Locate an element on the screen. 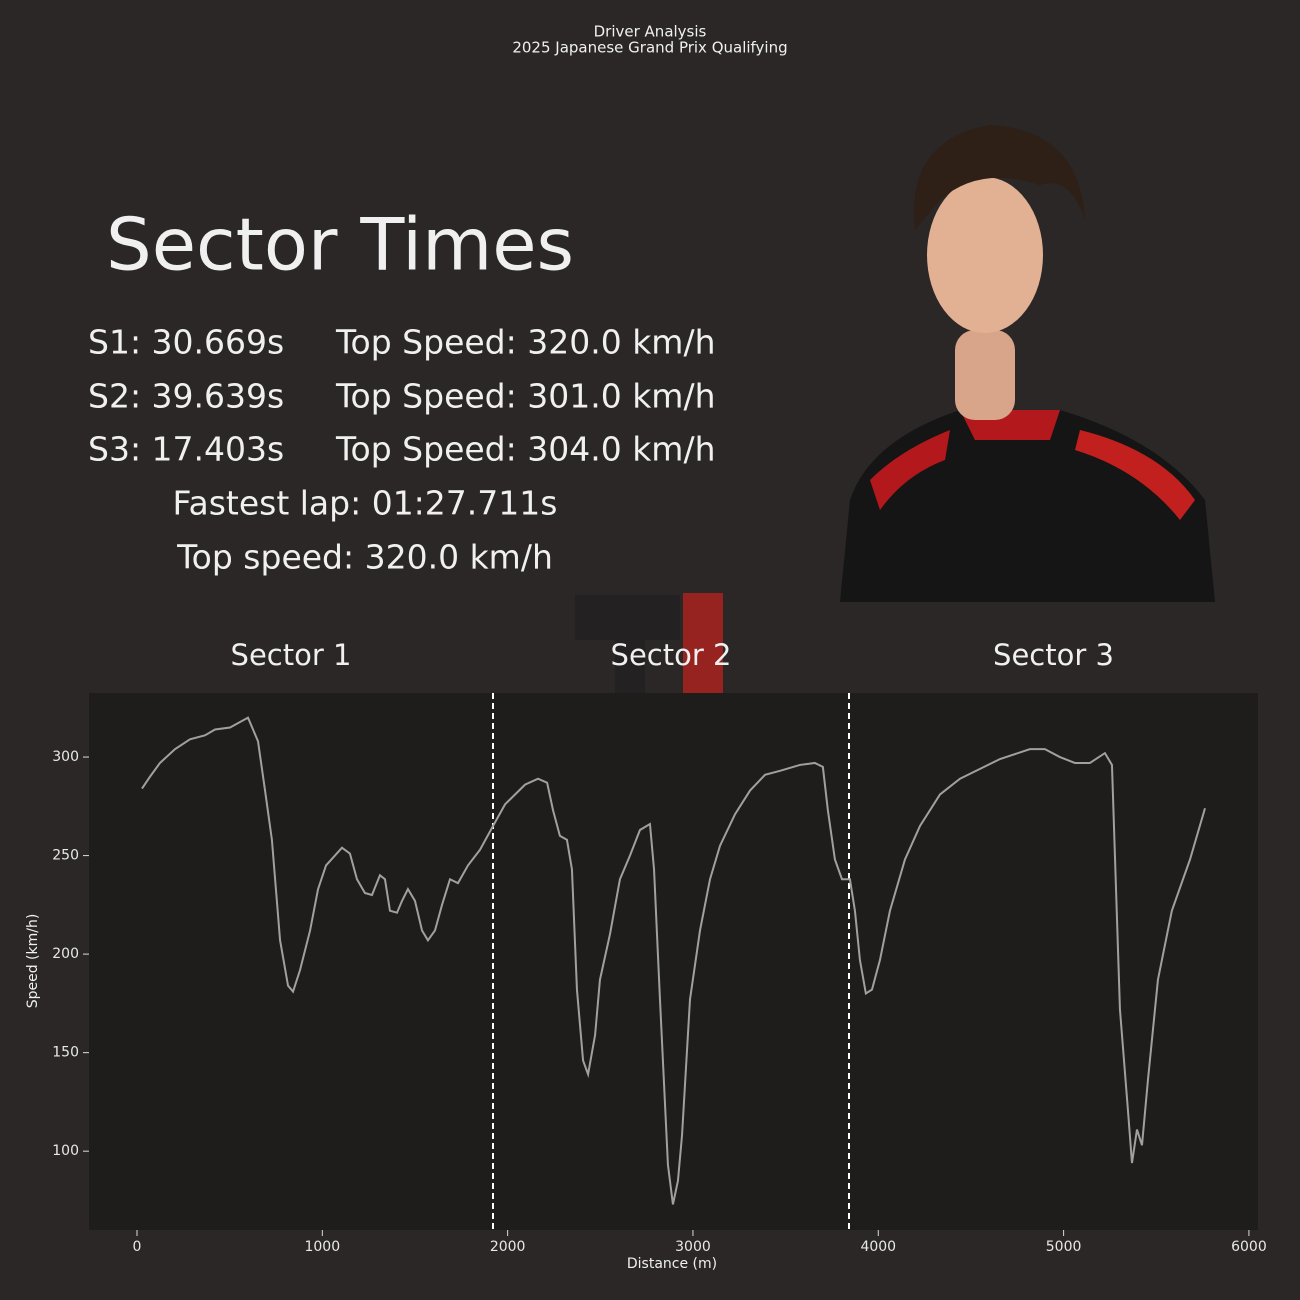 This screenshot has height=1300, width=1300. x-tick-label: 4000 is located at coordinates (878, 1247).